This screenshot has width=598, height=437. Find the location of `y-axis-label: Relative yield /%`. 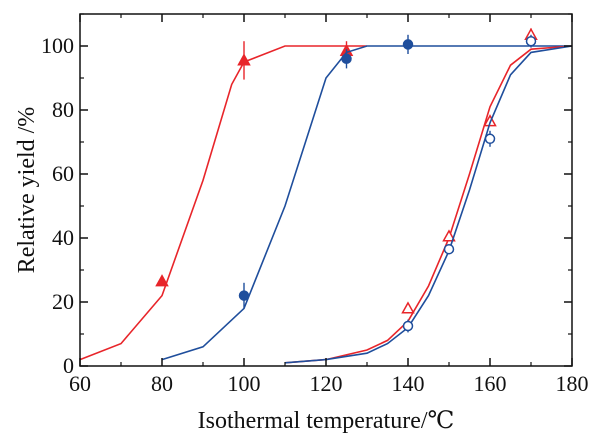

y-axis-label: Relative yield /% is located at coordinates (27, 190).